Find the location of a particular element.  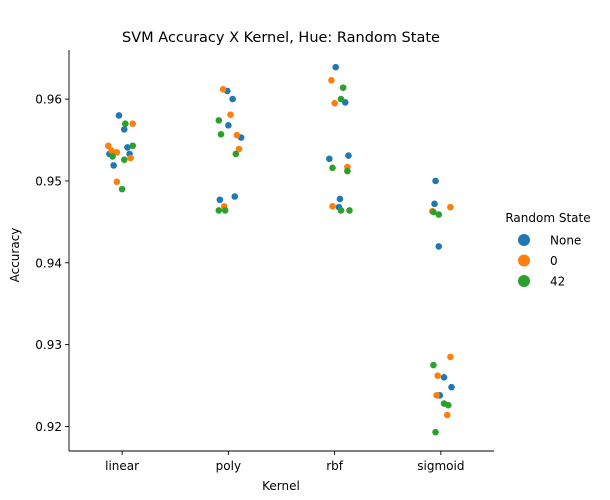

y-axis-label: Accuracy is located at coordinates (15, 255).